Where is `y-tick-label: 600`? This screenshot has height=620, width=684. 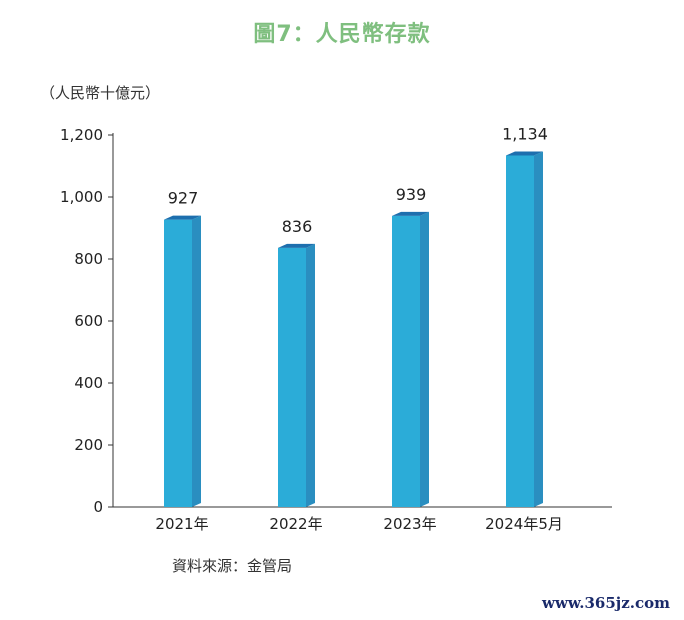 y-tick-label: 600 is located at coordinates (88, 321).